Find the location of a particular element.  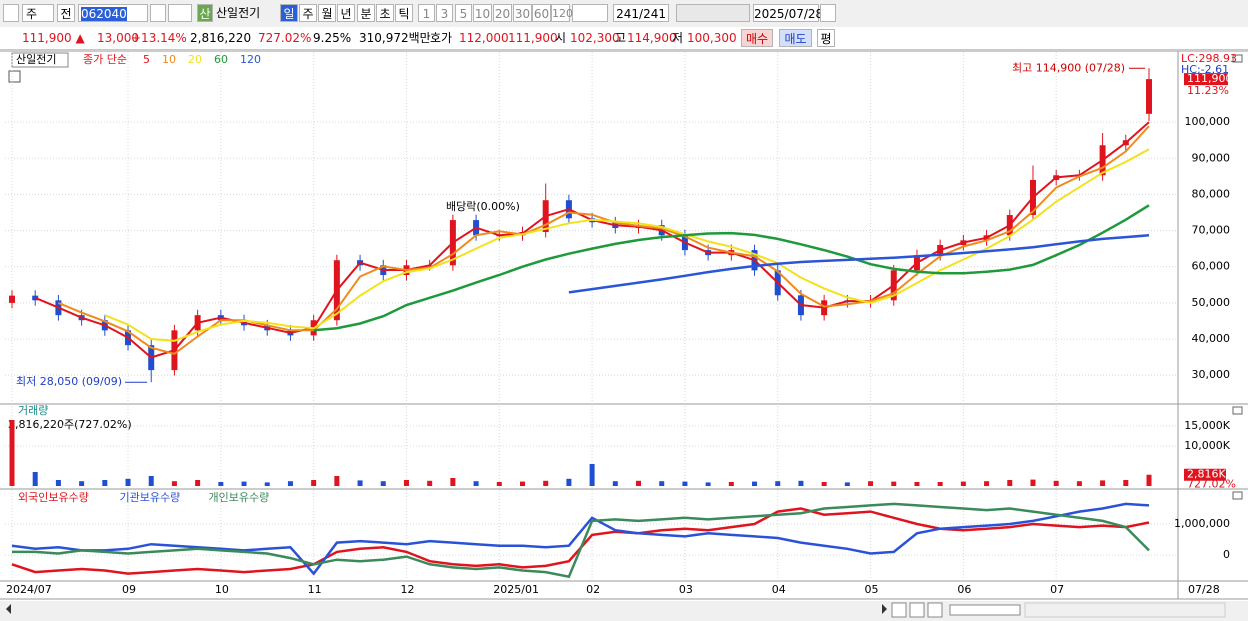

scroll-right is located at coordinates (884, 609).